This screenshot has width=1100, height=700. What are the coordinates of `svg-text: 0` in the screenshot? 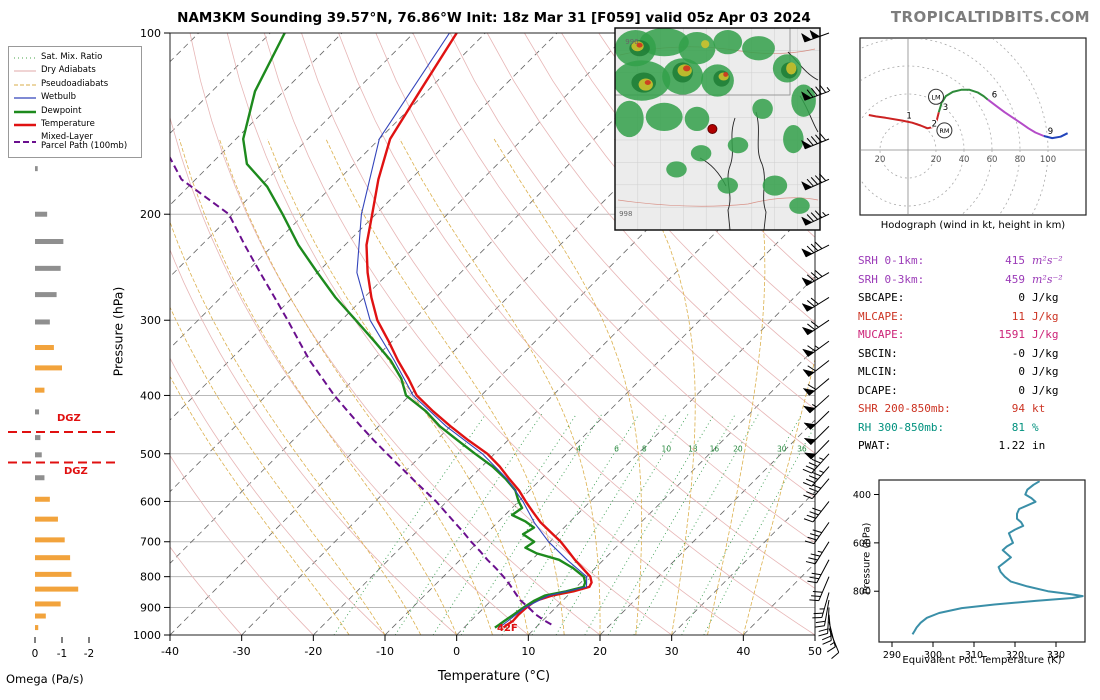 It's located at (456, 651).